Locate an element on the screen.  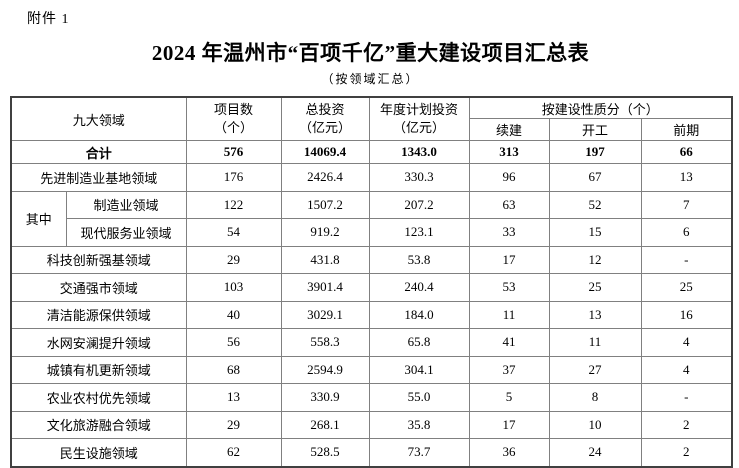
cell-continued: 41 is located at coordinates (509, 342).